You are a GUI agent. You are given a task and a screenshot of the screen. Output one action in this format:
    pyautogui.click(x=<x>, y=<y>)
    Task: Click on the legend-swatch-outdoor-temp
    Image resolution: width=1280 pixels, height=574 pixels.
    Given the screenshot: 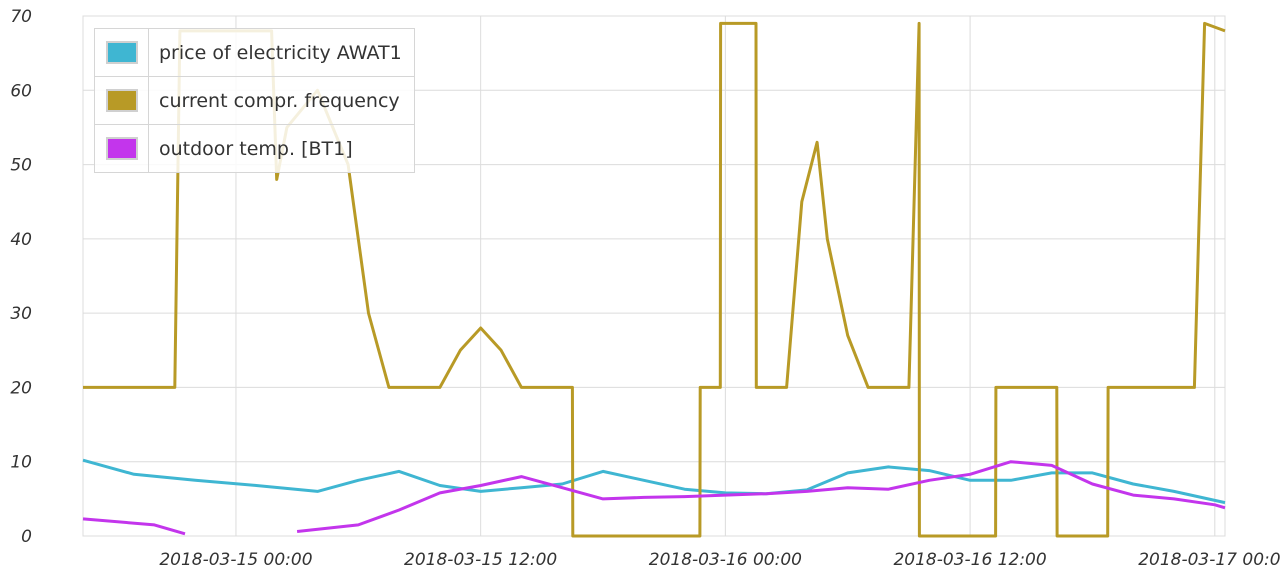 What is the action you would take?
    pyautogui.click(x=121, y=148)
    